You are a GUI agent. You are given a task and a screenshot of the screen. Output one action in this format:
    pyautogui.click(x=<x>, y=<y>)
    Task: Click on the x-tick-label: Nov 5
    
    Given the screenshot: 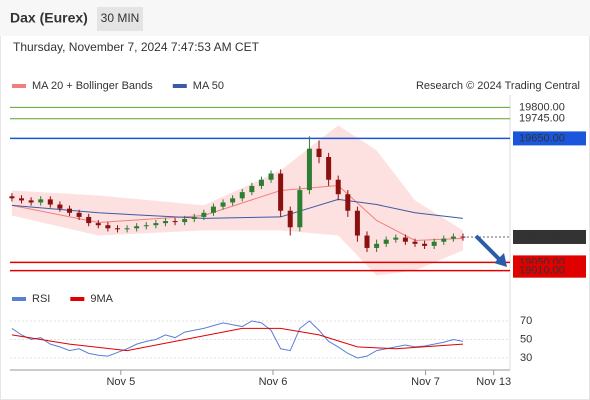 What is the action you would take?
    pyautogui.click(x=120, y=382)
    